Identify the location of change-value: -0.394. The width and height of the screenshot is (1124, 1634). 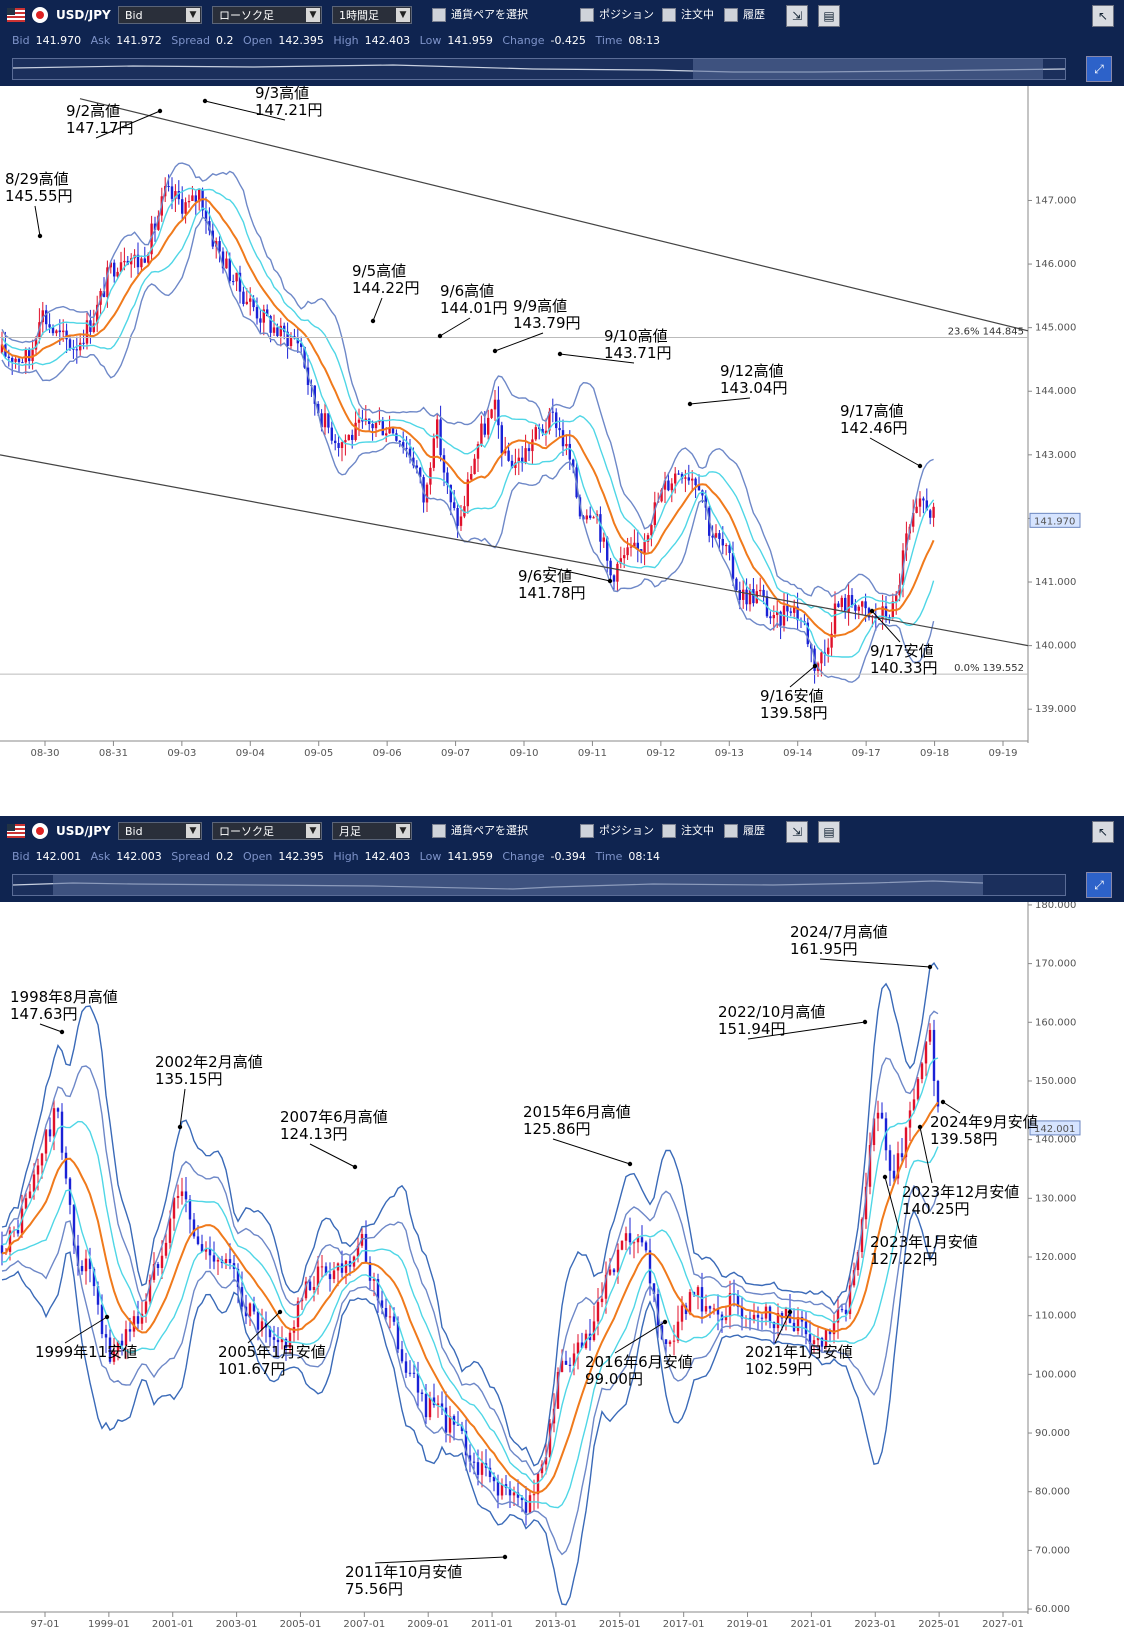
(568, 856).